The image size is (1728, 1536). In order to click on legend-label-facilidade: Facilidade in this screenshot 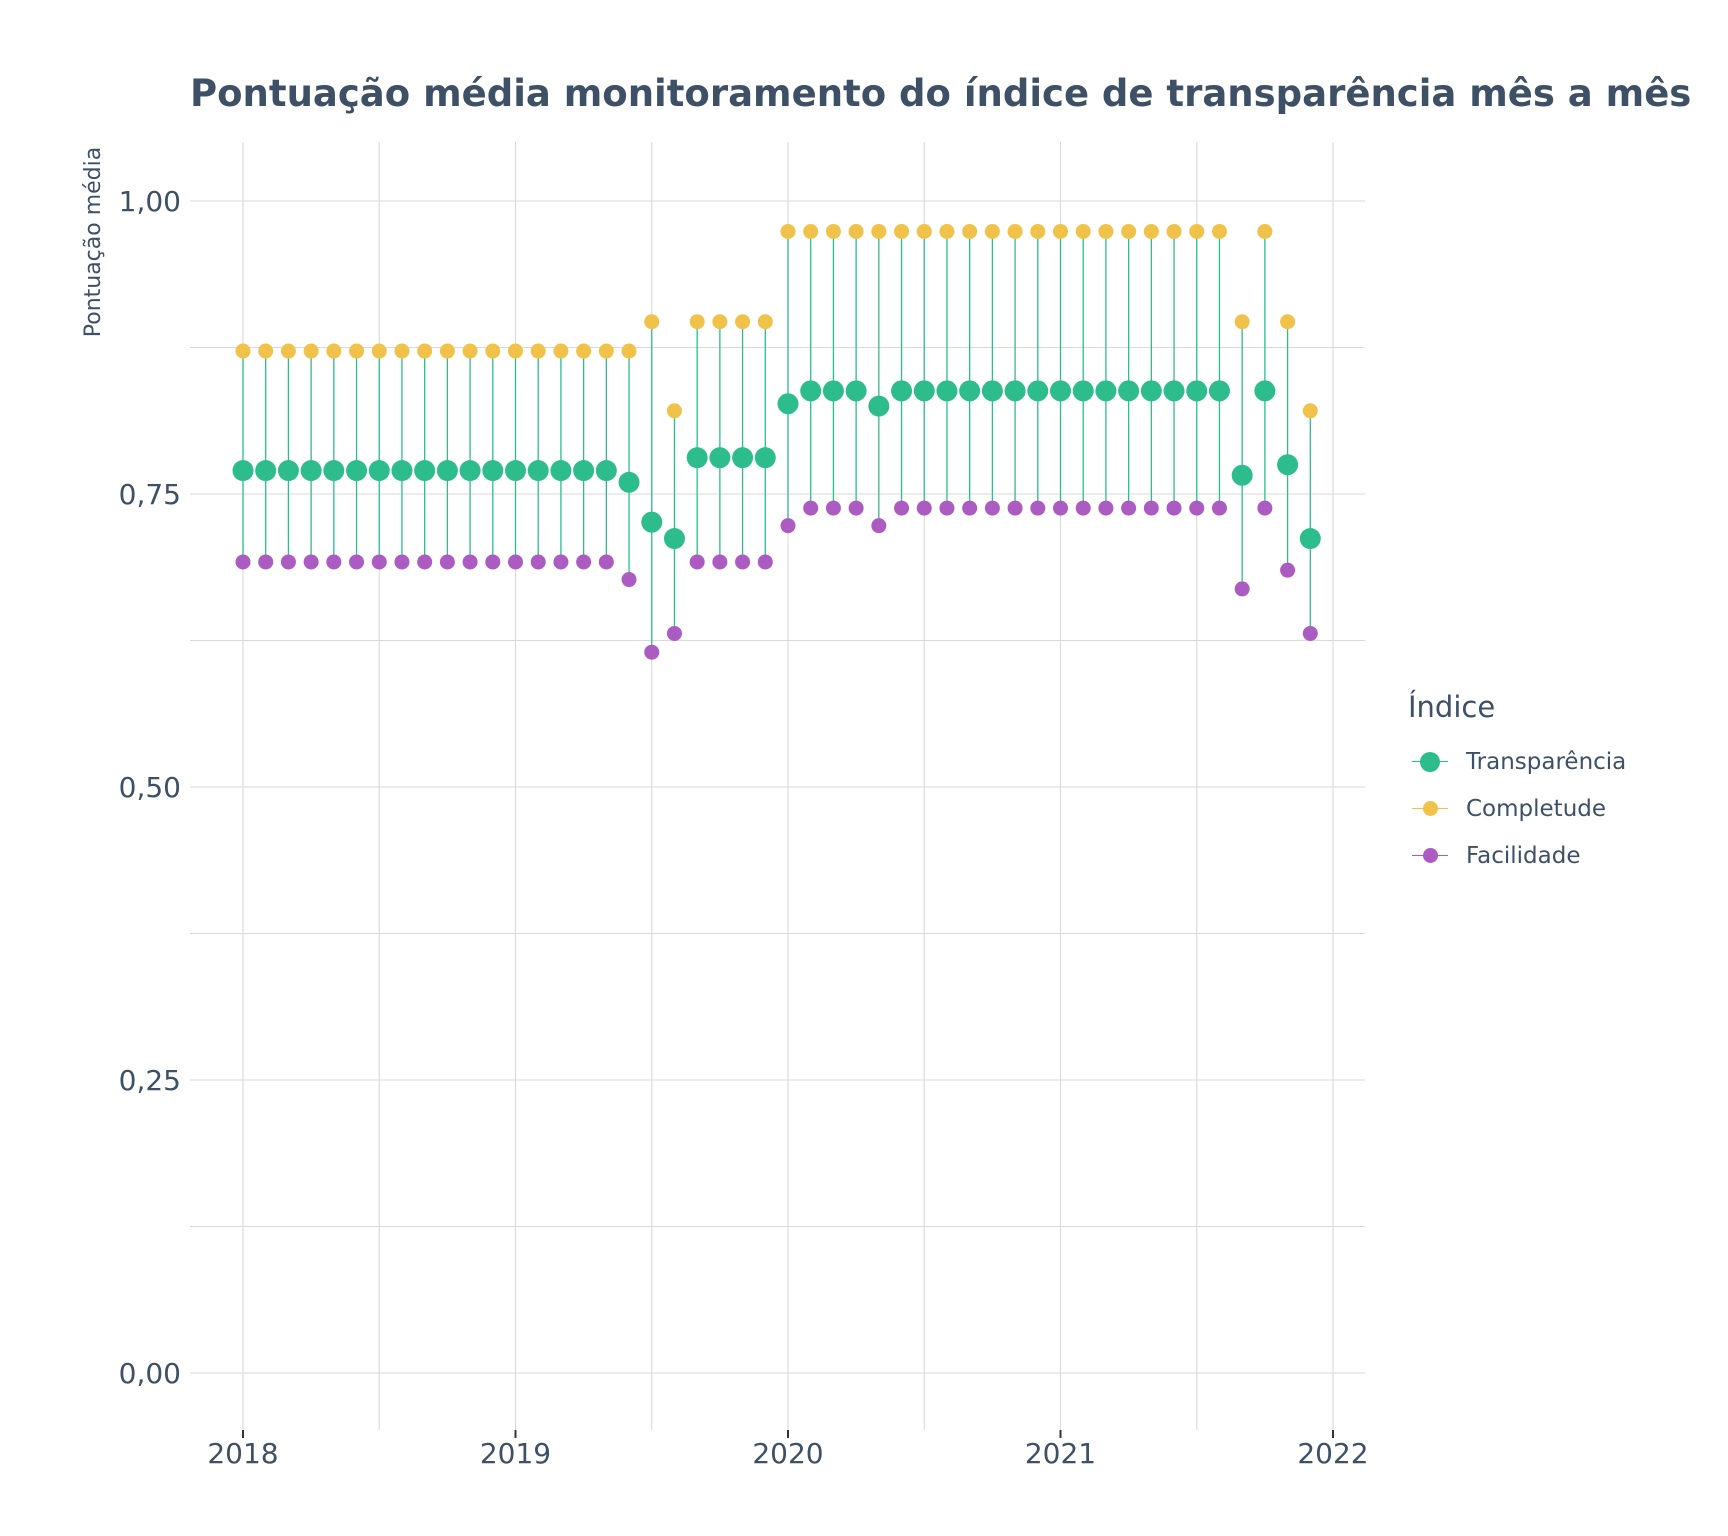, I will do `click(1523, 855)`.